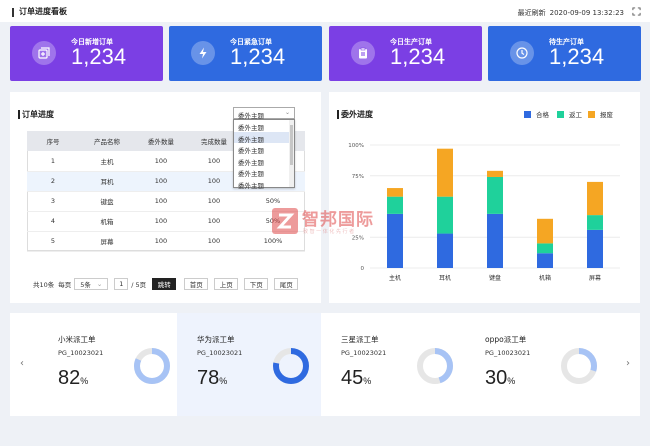 This screenshot has width=650, height=446. Describe the element at coordinates (107, 161) in the screenshot. I see `table-cell: 主机` at that location.